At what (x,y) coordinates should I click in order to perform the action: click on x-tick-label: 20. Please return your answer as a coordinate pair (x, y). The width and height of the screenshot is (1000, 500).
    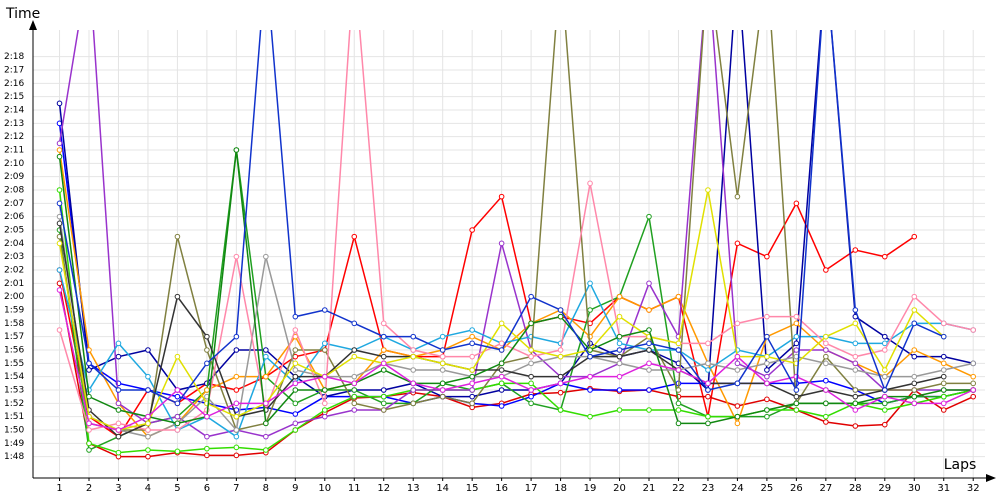
    Looking at the image, I should click on (619, 488).